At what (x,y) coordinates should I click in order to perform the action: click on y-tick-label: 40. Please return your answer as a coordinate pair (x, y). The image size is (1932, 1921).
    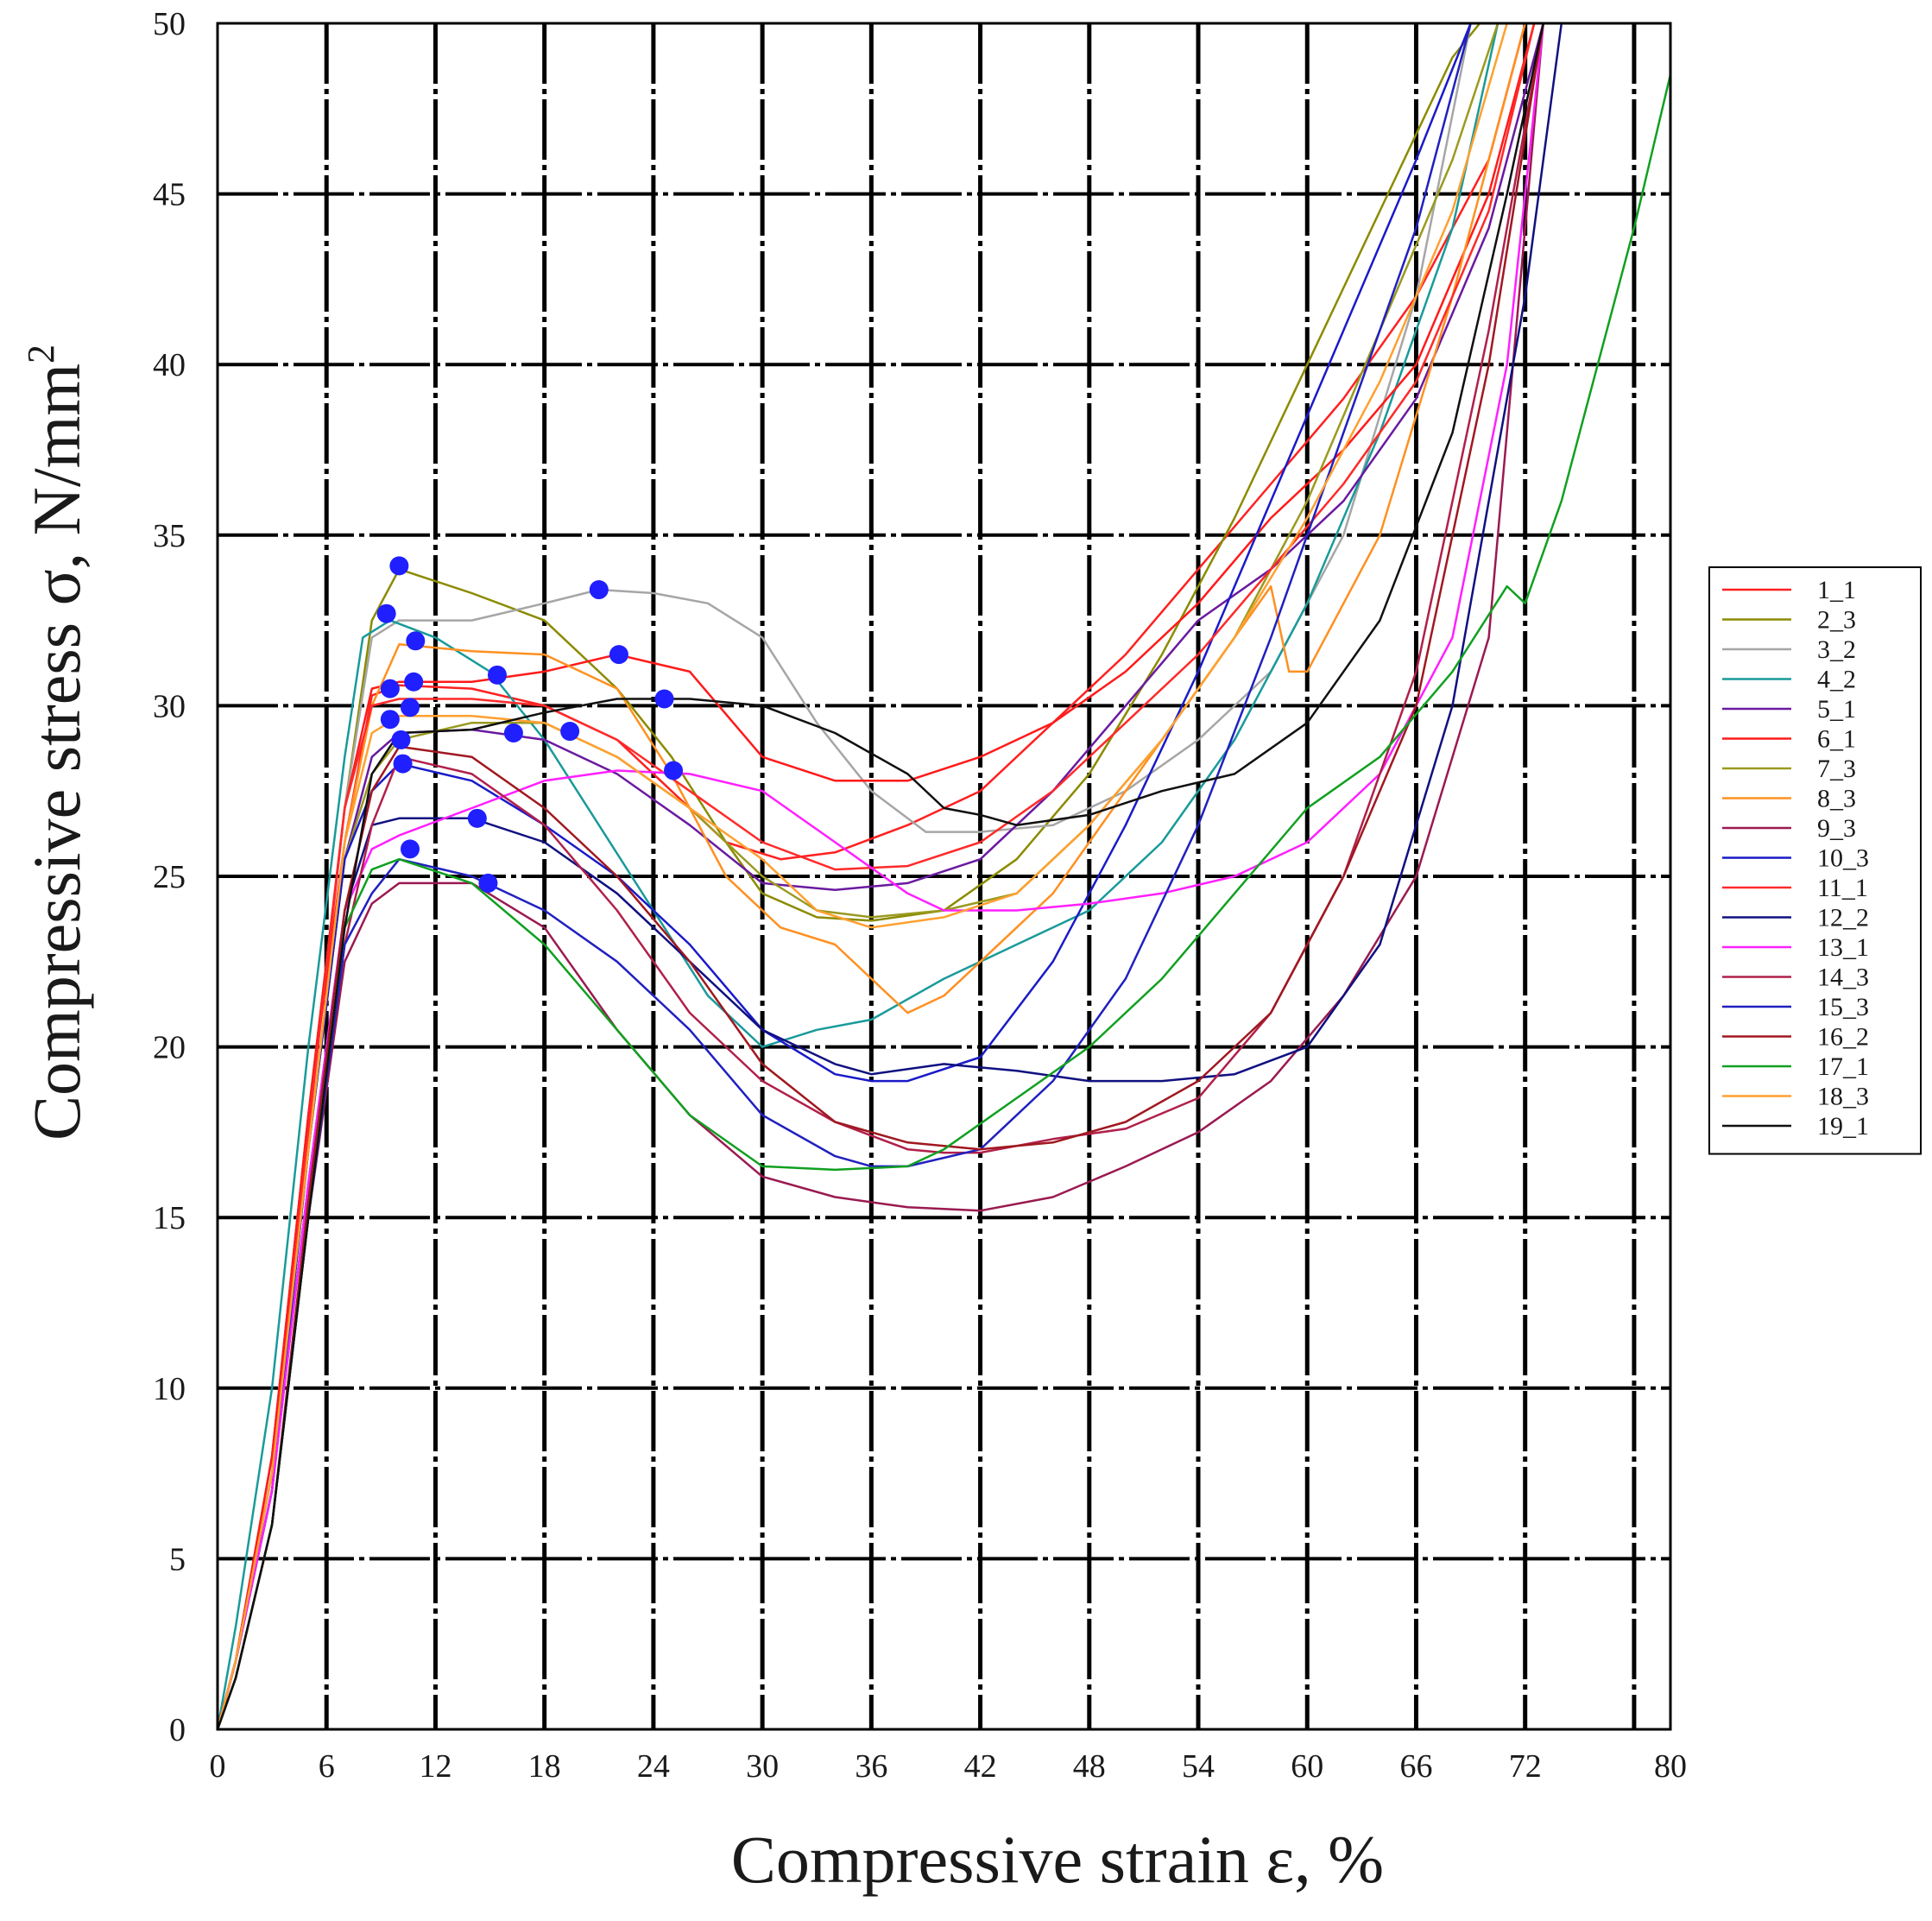
    Looking at the image, I should click on (169, 365).